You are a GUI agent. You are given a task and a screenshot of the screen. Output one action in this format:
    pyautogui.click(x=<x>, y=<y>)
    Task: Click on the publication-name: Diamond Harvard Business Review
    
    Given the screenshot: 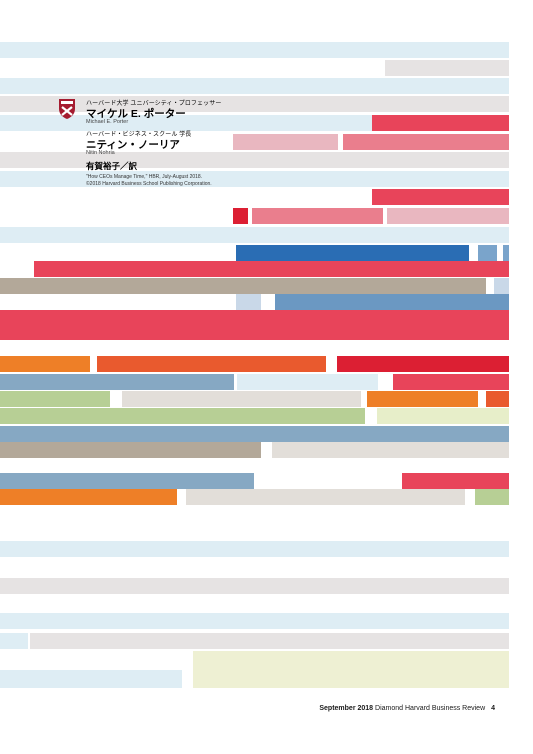 What is the action you would take?
    pyautogui.click(x=430, y=708)
    